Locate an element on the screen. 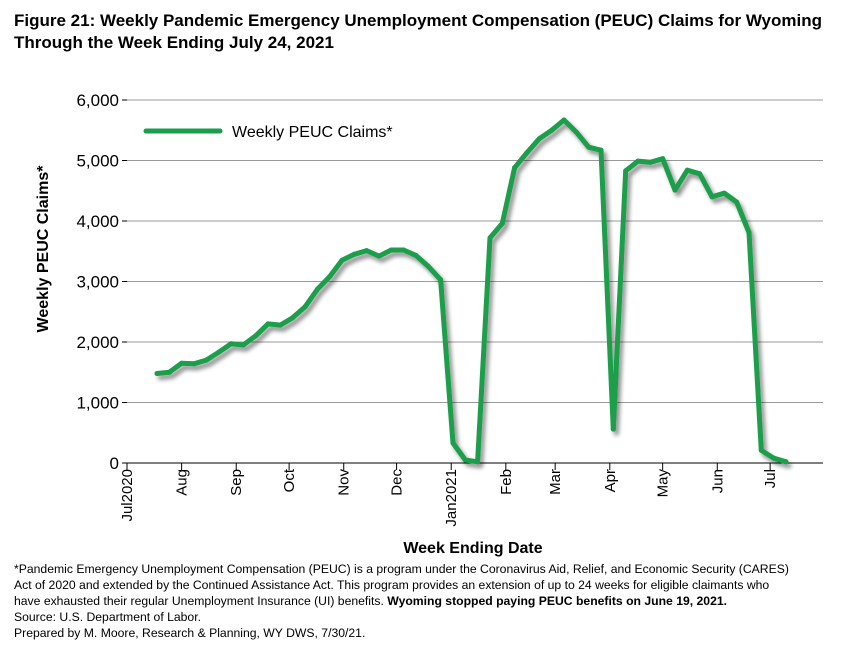  x-tick-label: Apr is located at coordinates (610, 480).